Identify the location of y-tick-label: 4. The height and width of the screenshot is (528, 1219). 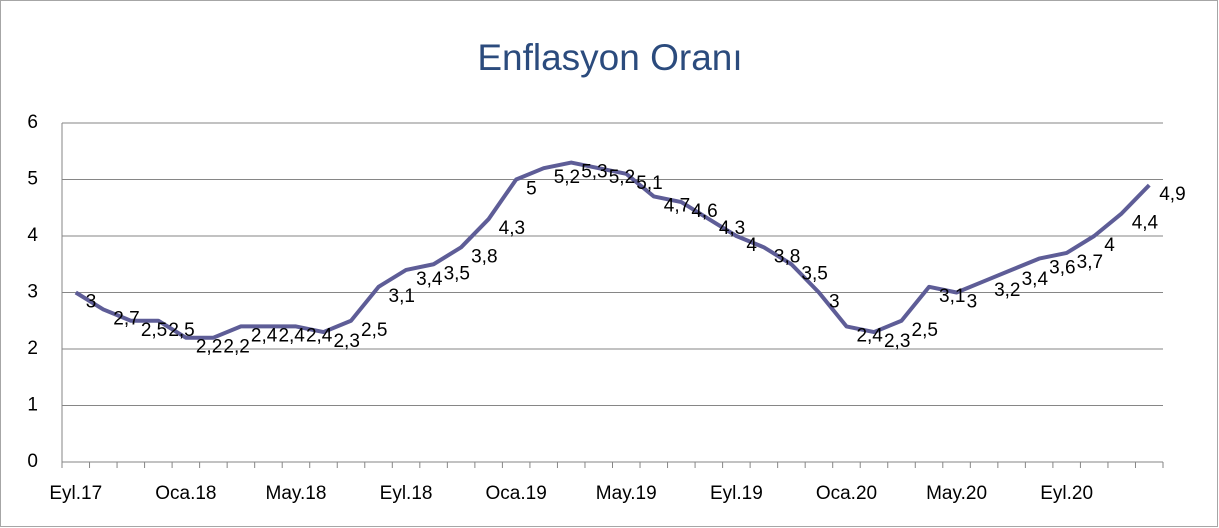
(32, 235).